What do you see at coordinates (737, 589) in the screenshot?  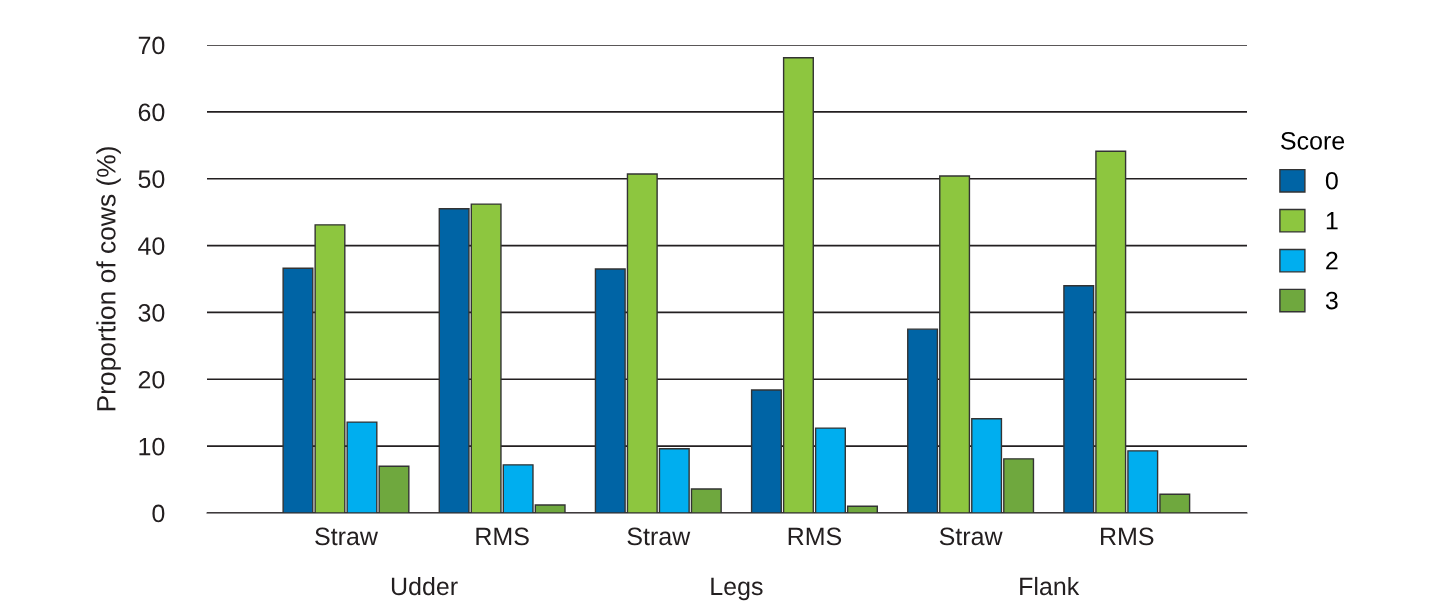 I see `text: Legs` at bounding box center [737, 589].